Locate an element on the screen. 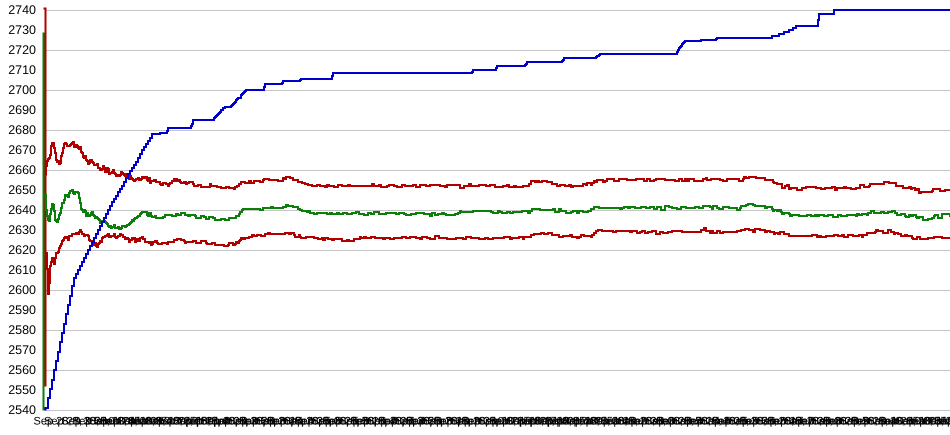 This screenshot has height=435, width=950. svg-text: Sep 28, 1:20am is located at coordinates (601, 422).